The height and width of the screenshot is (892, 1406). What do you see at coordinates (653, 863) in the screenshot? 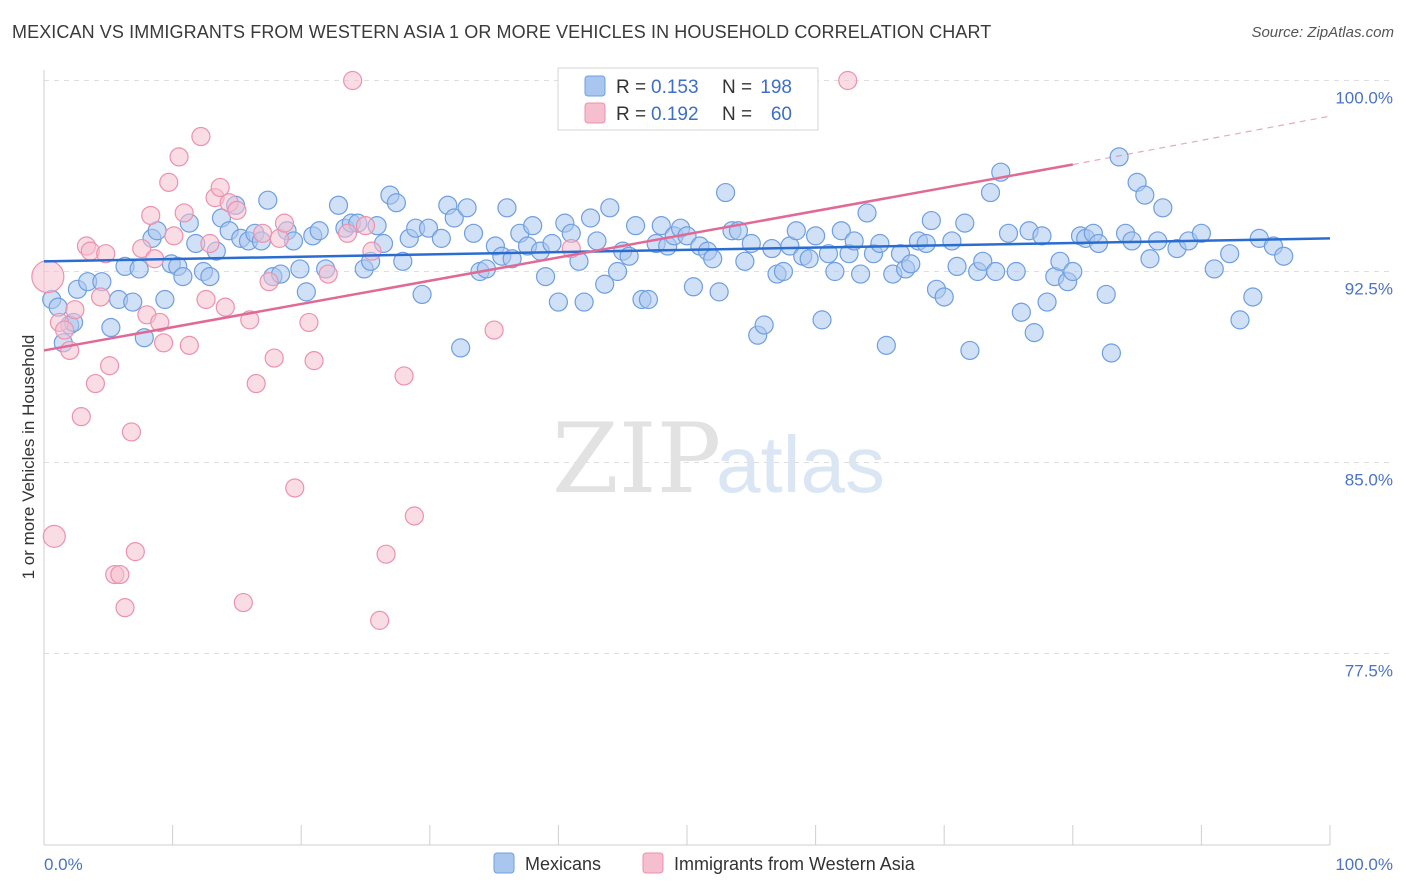
I see `bottom-legend-swatch-western-asia` at bounding box center [653, 863].